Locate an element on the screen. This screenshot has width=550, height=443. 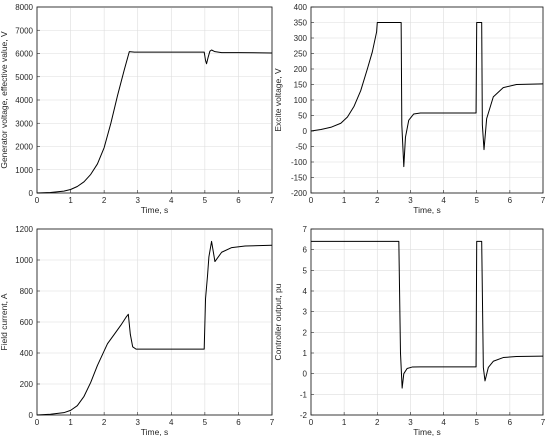
y-axis-label: Generator voltage, effective value, V is located at coordinates (4, 100).